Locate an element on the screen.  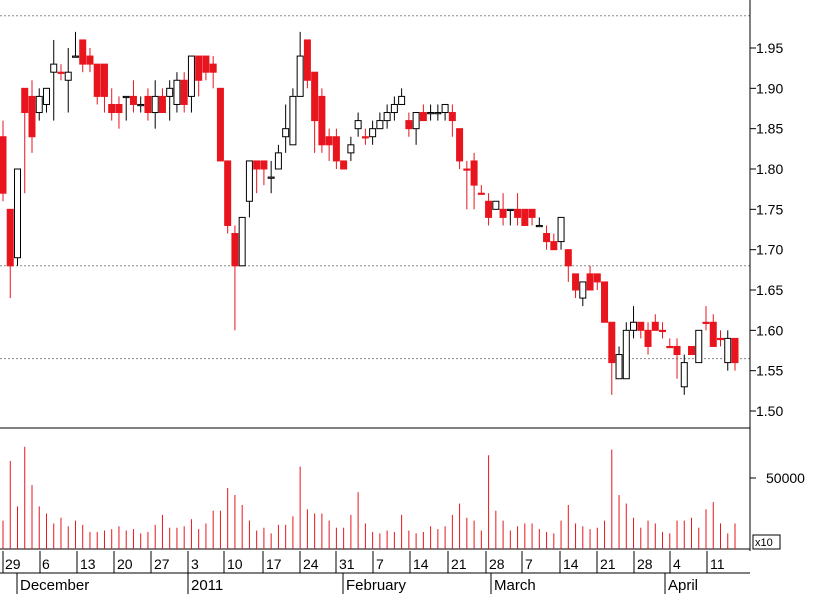
volume-multiplier-label: x10 is located at coordinates (764, 543).